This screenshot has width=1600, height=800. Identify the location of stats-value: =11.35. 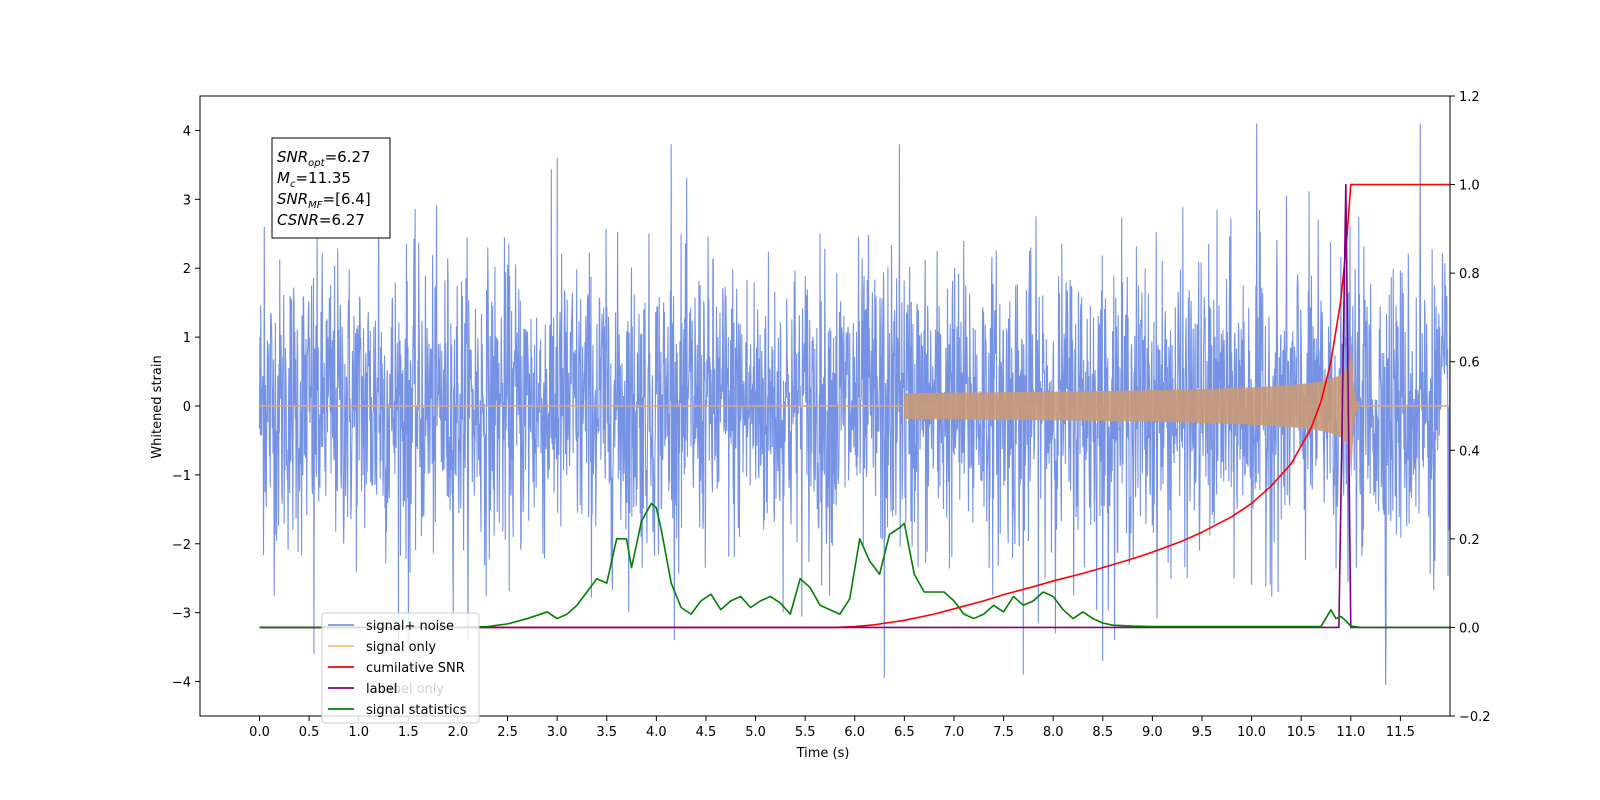
(323, 178).